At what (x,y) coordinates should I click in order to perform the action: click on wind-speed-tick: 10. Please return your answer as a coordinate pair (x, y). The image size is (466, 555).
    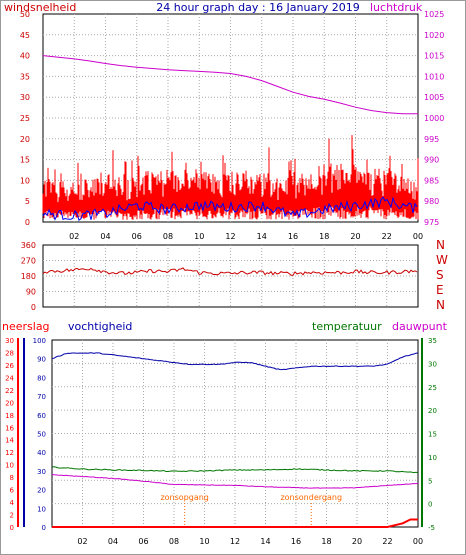
    Looking at the image, I should click on (25, 180).